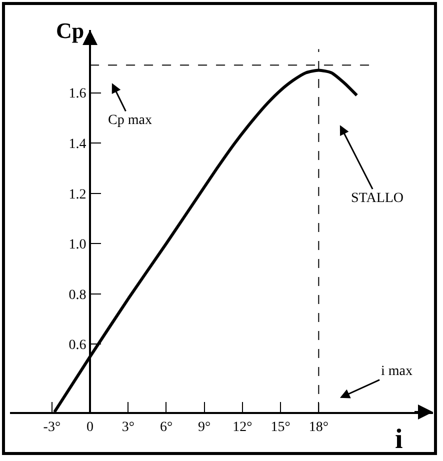 The image size is (443, 461). What do you see at coordinates (128, 427) in the screenshot?
I see `x-tick-label: 3°` at bounding box center [128, 427].